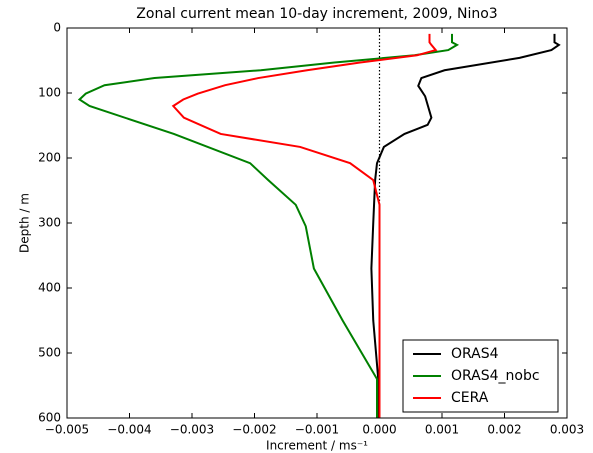 This screenshot has height=453, width=593. Describe the element at coordinates (25, 223) in the screenshot. I see `y-axis-label: Depth / m` at that location.